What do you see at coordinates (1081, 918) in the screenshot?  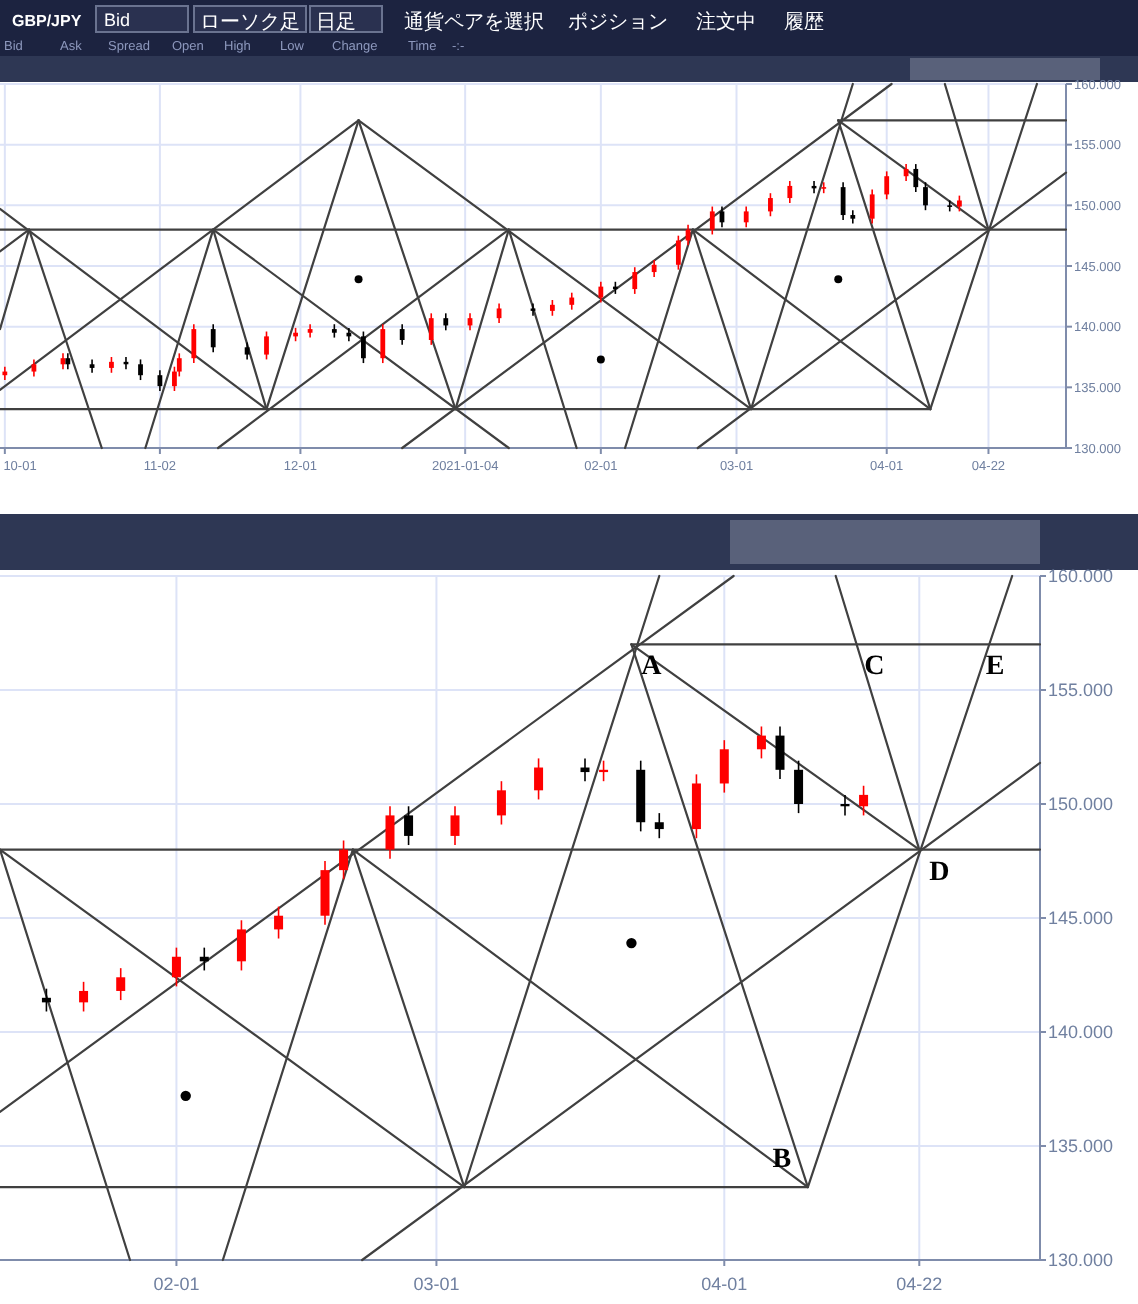 I see `y-tick-label: 145.000` at bounding box center [1081, 918].